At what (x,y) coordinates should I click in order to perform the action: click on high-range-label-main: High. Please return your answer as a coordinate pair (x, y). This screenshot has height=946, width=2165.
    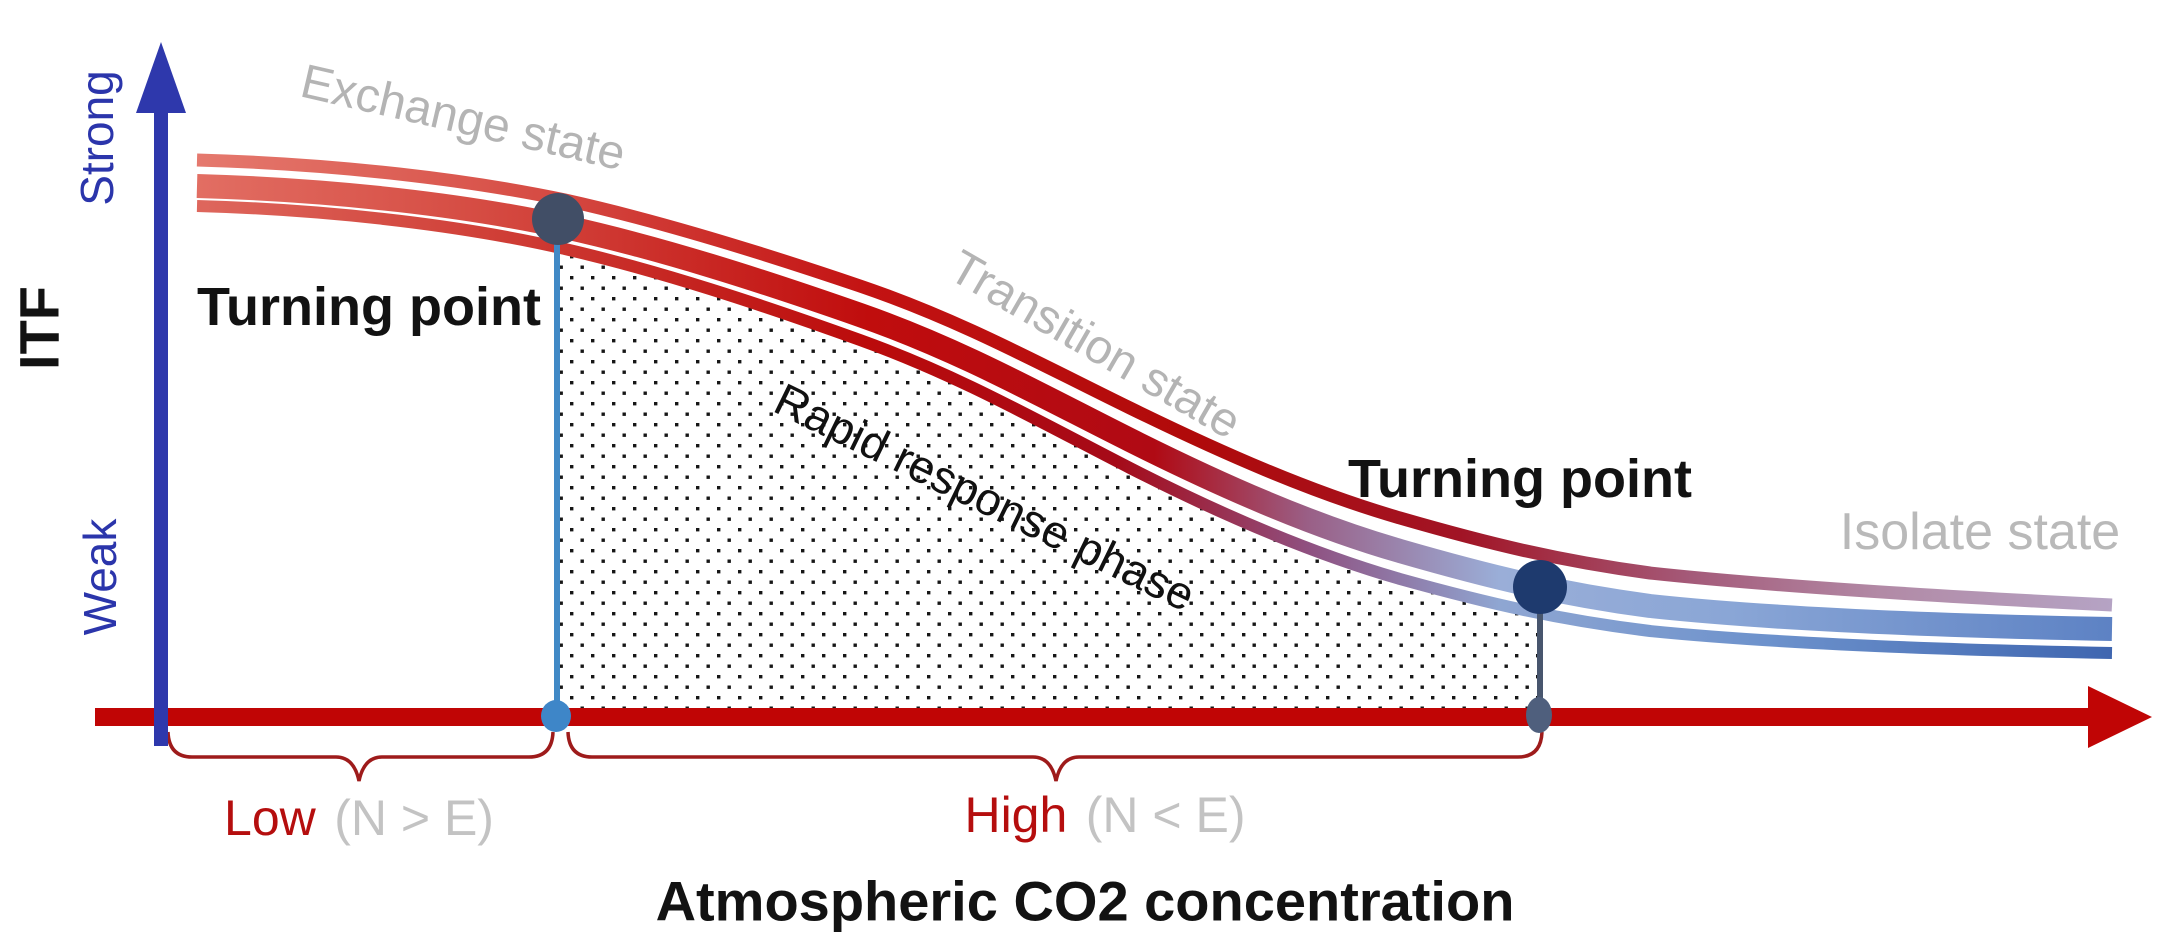
    Looking at the image, I should click on (1015, 815).